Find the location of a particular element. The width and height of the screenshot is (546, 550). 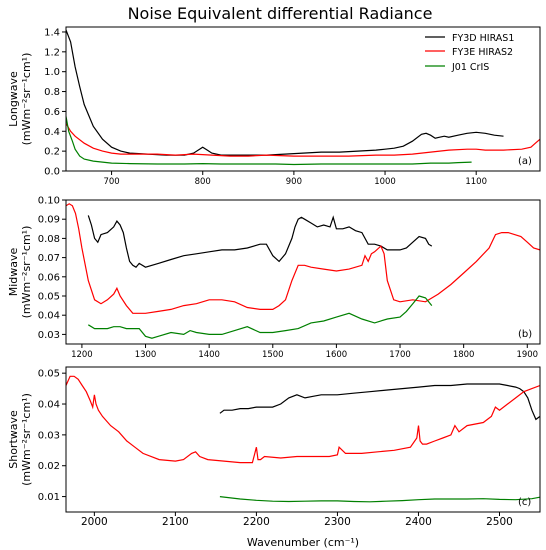

y-tick-label-midwave-0: 0.03 is located at coordinates (49, 335).